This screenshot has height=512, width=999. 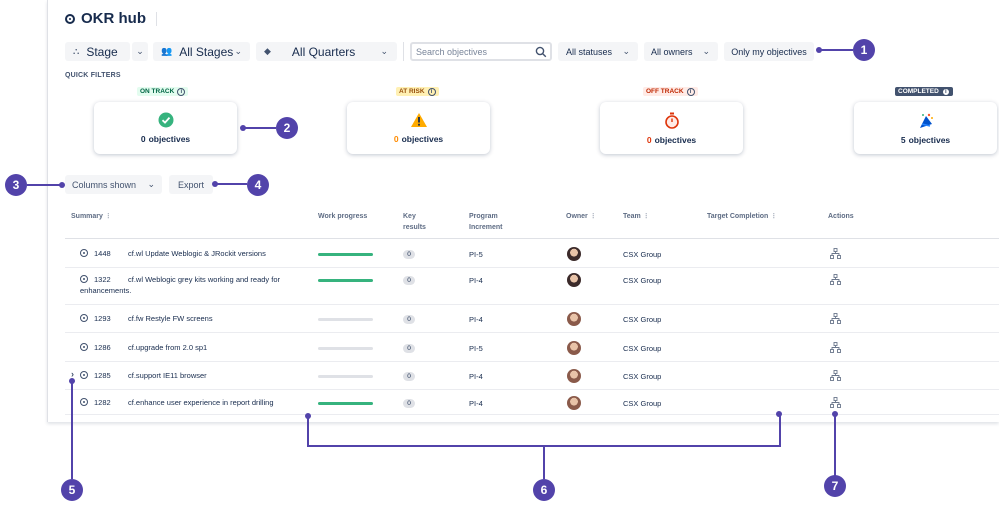 What do you see at coordinates (418, 120) in the screenshot?
I see `warning-icon` at bounding box center [418, 120].